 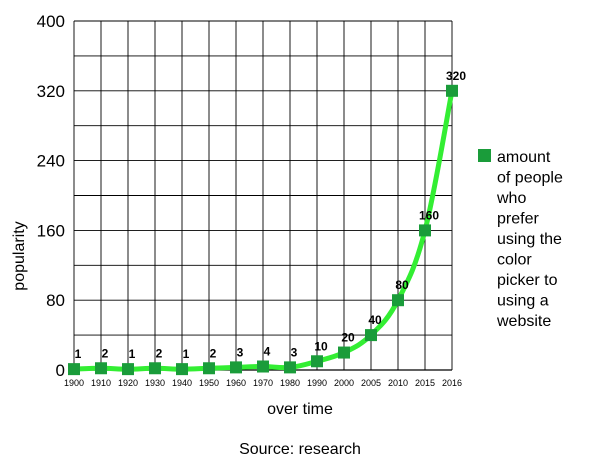 What do you see at coordinates (236, 383) in the screenshot?
I see `x-tick-label: 1960` at bounding box center [236, 383].